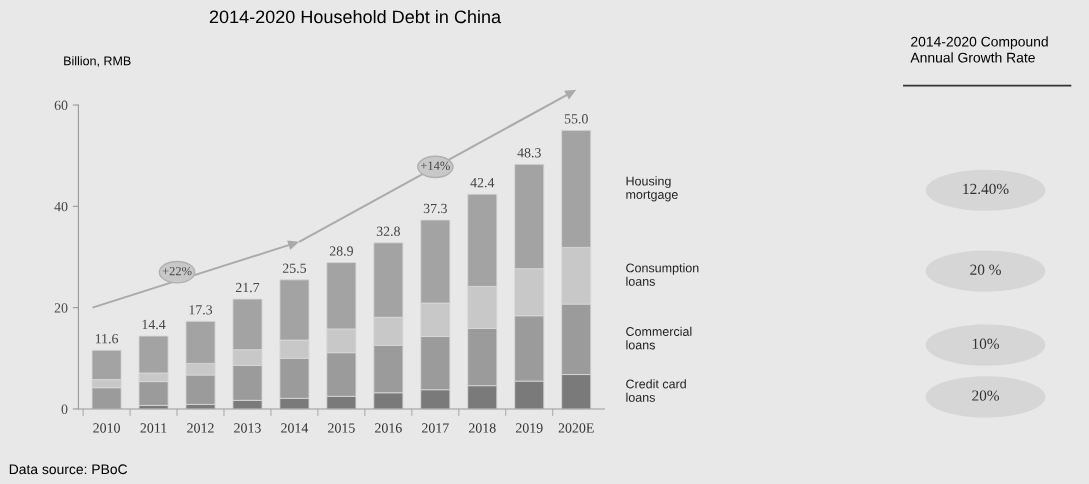  Describe the element at coordinates (576, 119) in the screenshot. I see `total-label: 55.0` at that location.